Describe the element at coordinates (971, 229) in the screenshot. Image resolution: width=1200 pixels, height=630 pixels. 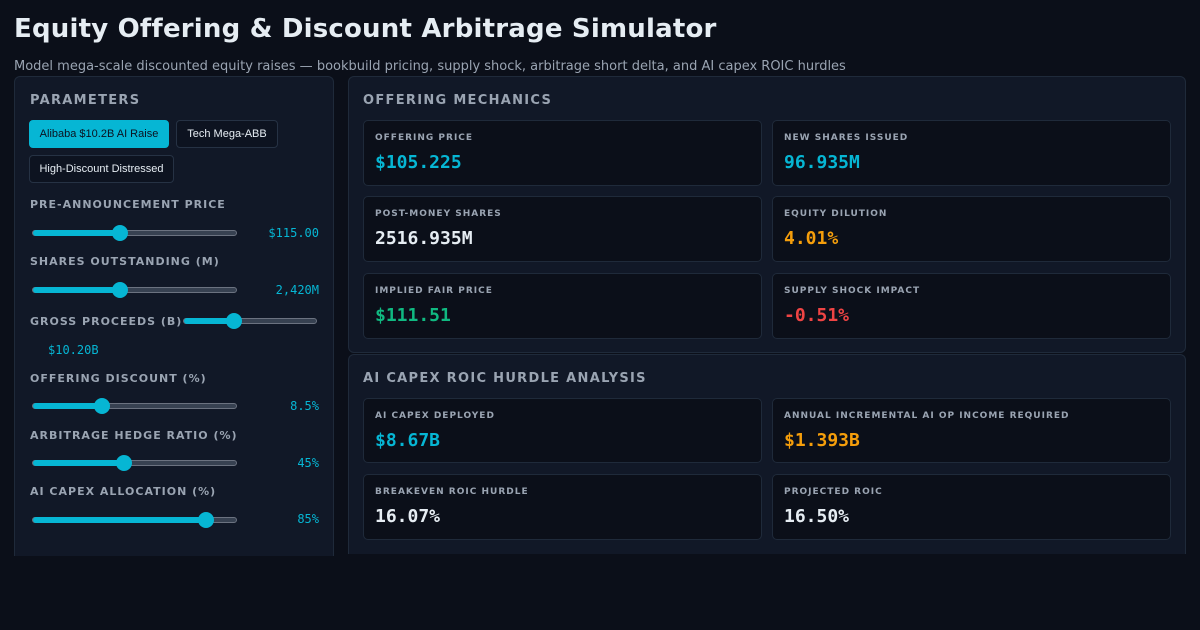
I see `equity-dilution-card: EQUITY DILUTION 4.01%` at that location.